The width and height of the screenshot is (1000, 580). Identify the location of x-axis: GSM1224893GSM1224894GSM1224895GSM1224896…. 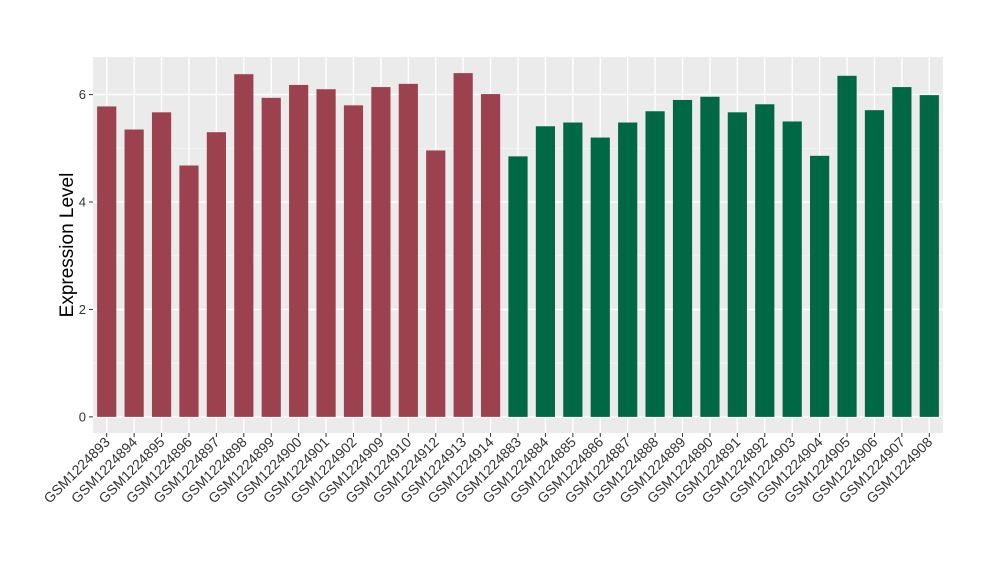
(488, 469).